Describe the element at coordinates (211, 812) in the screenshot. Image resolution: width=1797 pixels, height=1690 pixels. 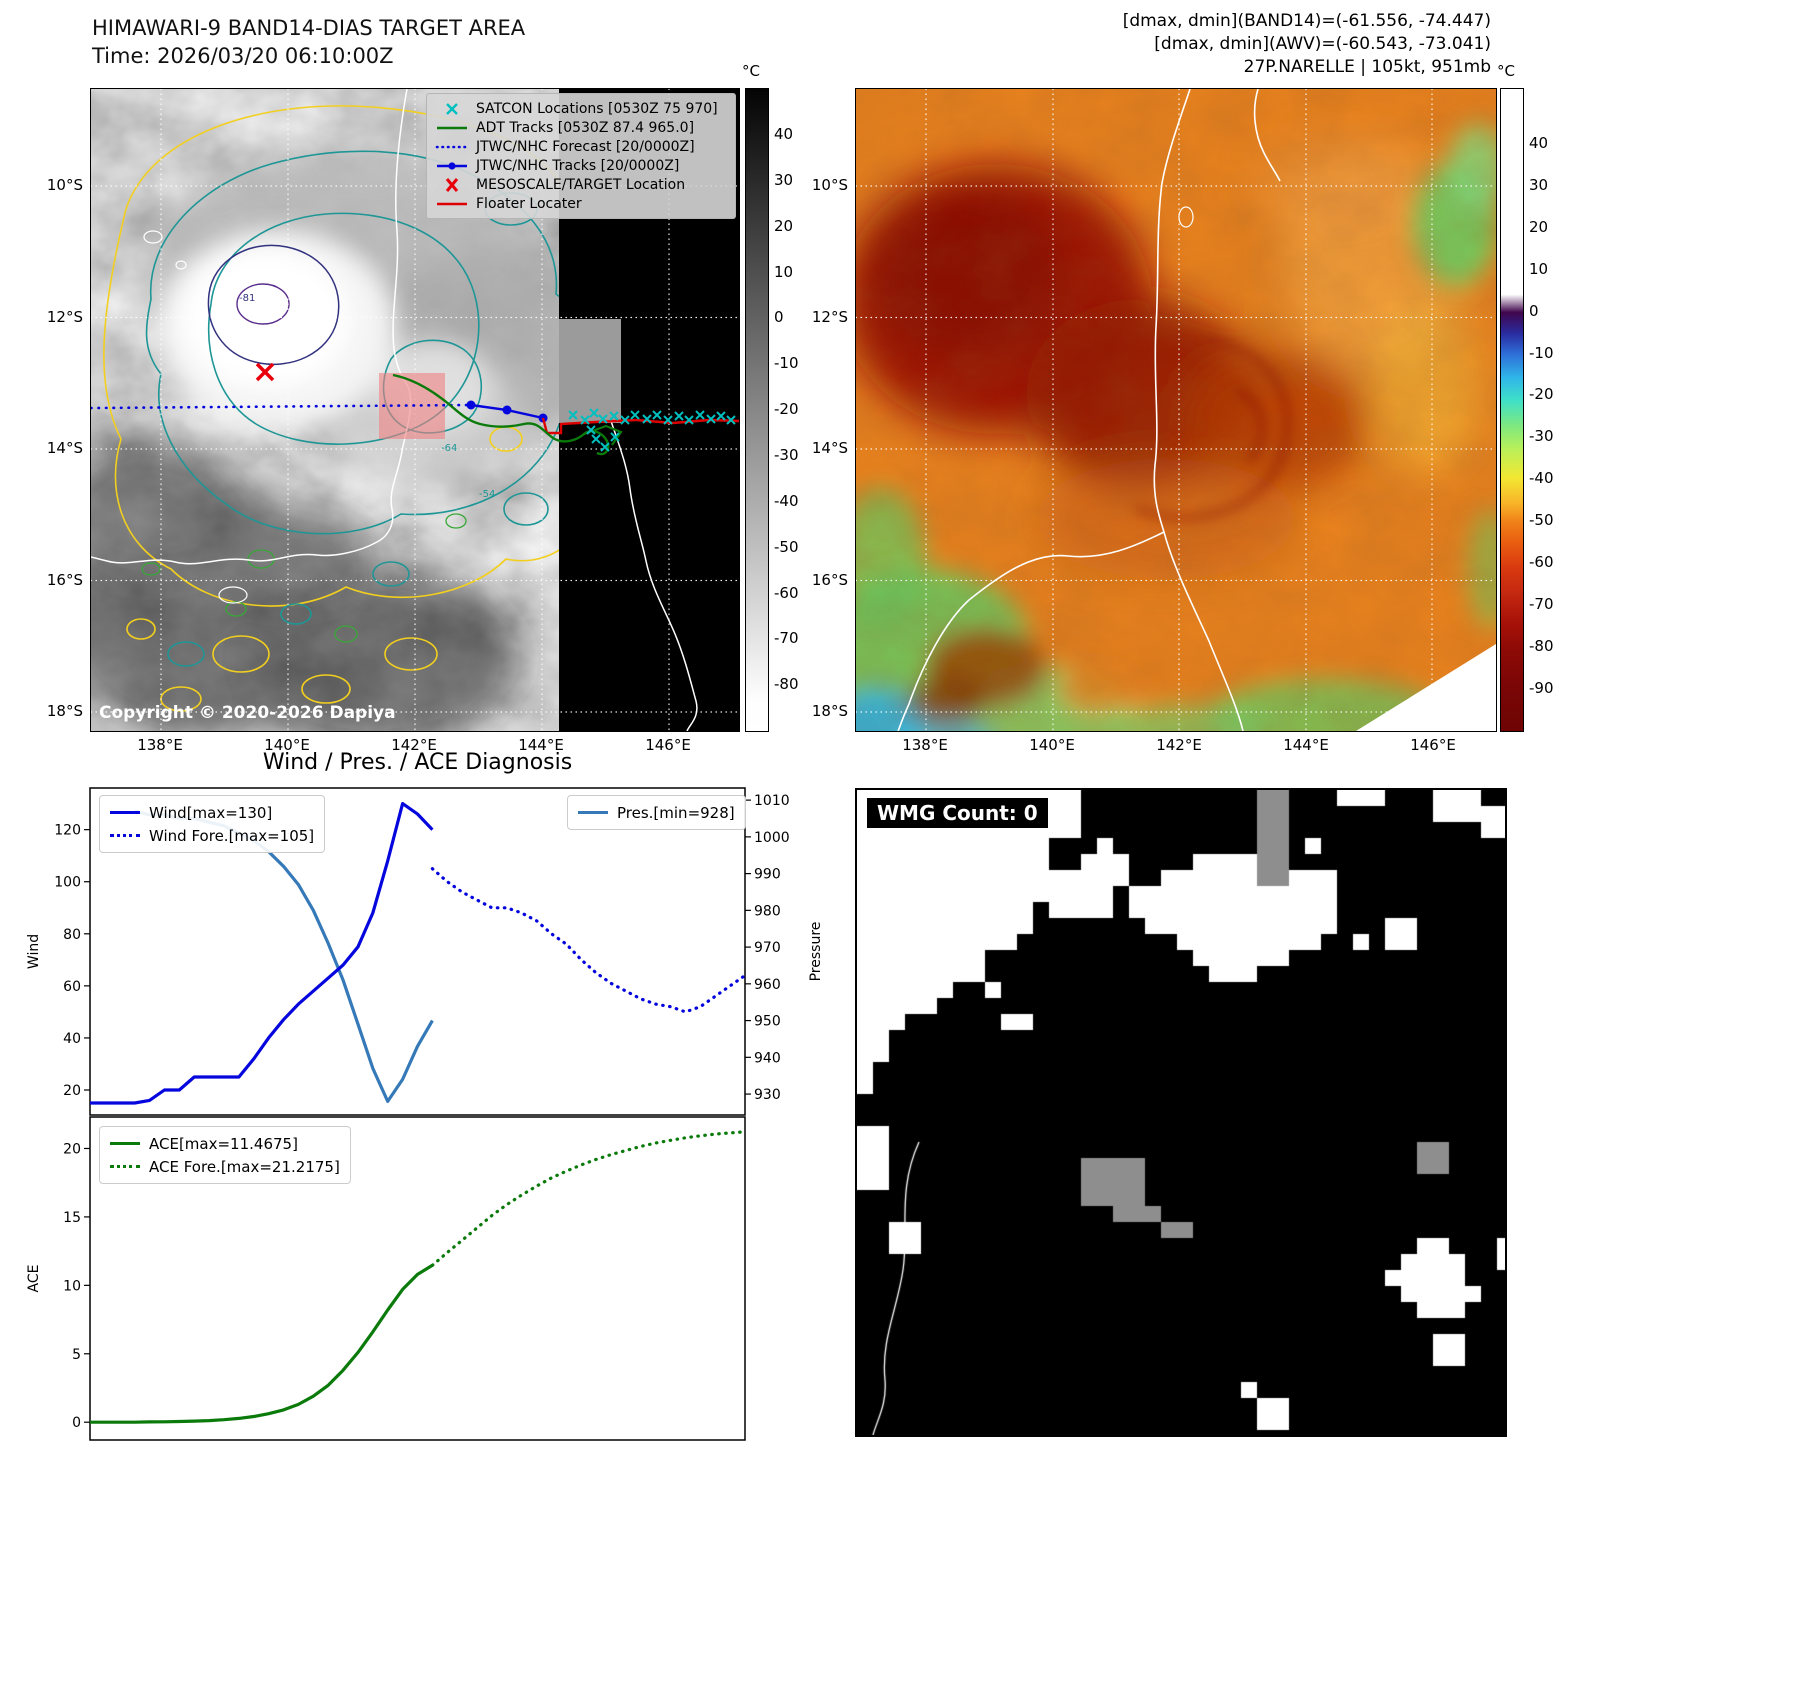
I see `legend-wind-max: Wind[max=130]` at that location.